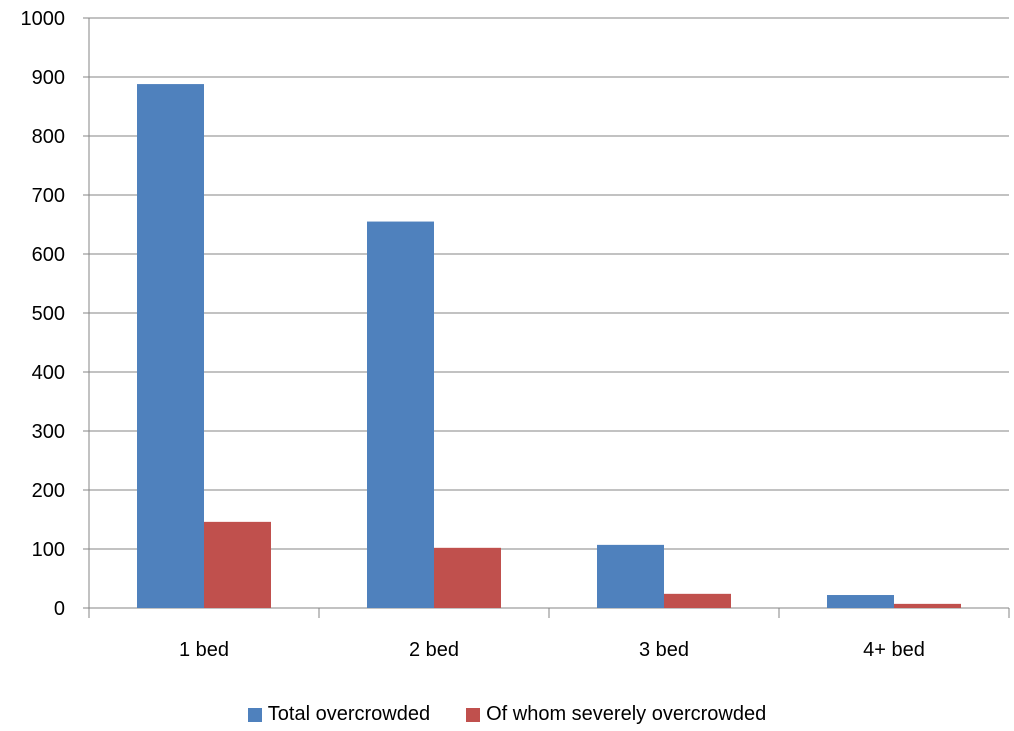  What do you see at coordinates (48, 196) in the screenshot?
I see `y-tick-label: 700` at bounding box center [48, 196].